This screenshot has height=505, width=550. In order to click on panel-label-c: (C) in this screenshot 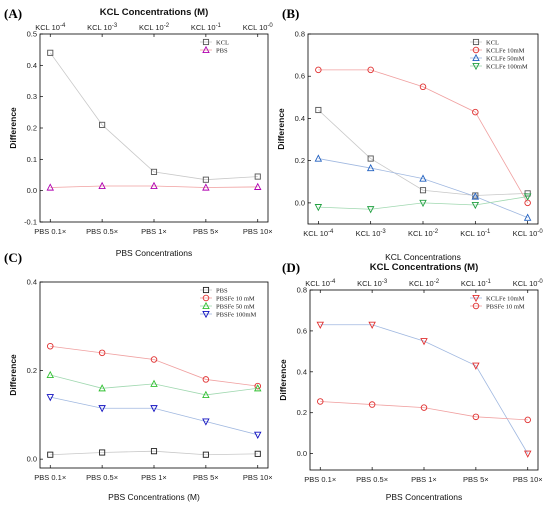, I will do `click(13, 257)`.